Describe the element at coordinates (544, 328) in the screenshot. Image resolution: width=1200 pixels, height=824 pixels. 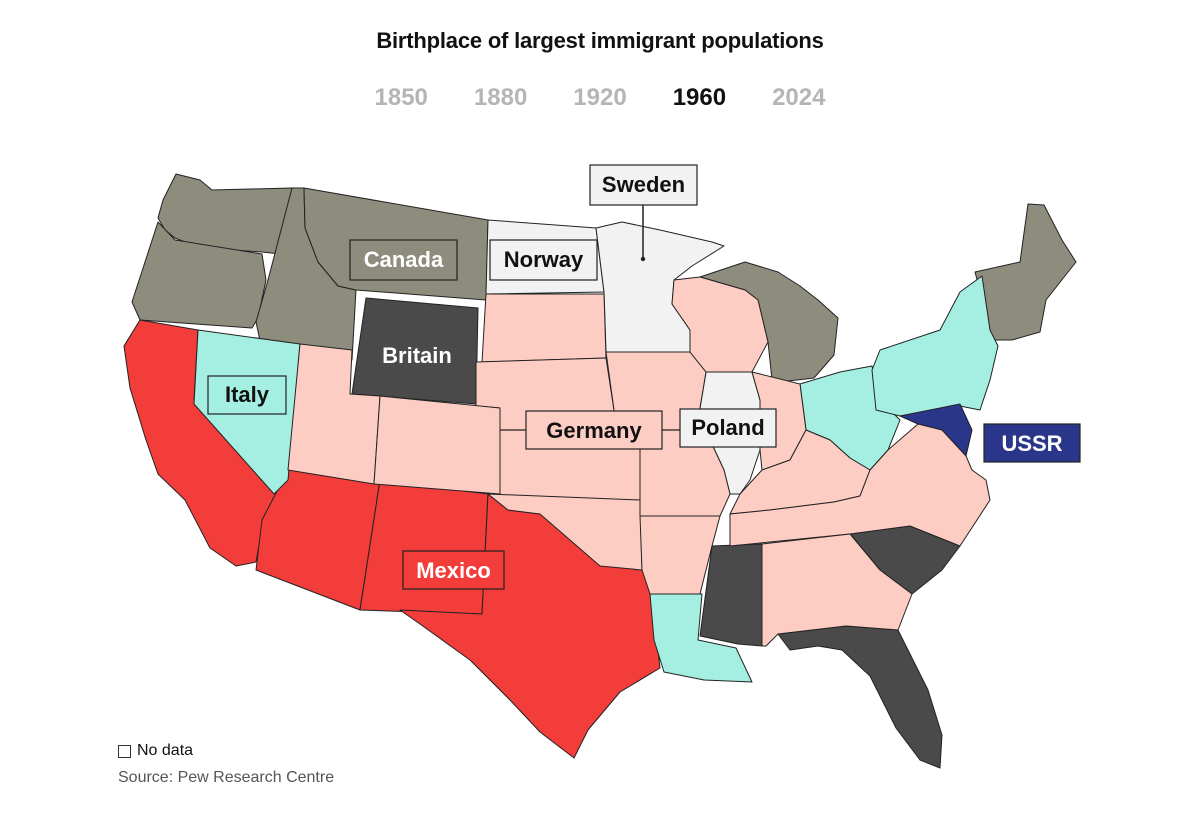
I see `state-south-dakota` at that location.